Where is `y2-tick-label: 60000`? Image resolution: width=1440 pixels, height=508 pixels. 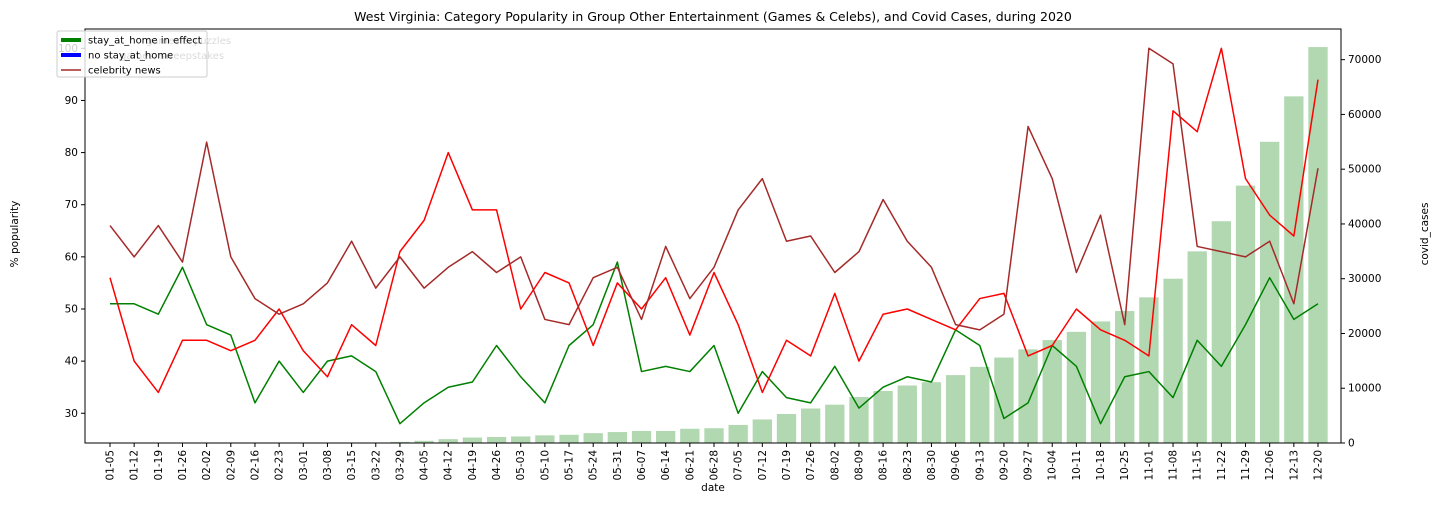
y2-tick-label: 60000 is located at coordinates (1364, 115).